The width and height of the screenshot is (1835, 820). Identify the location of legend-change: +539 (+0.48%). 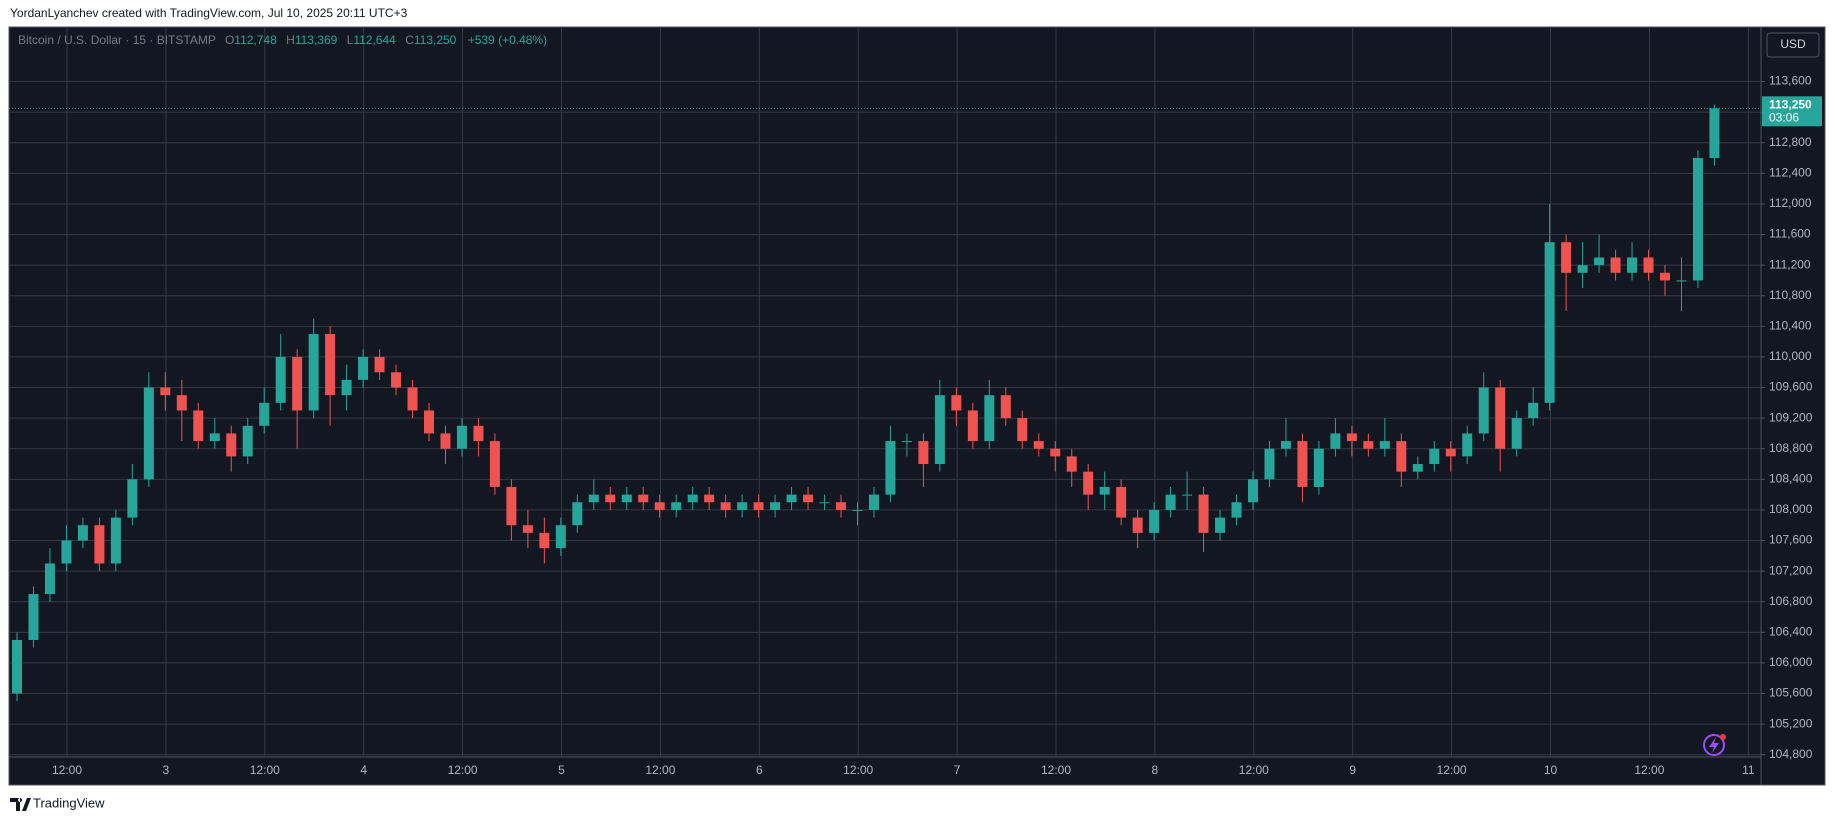
(507, 40).